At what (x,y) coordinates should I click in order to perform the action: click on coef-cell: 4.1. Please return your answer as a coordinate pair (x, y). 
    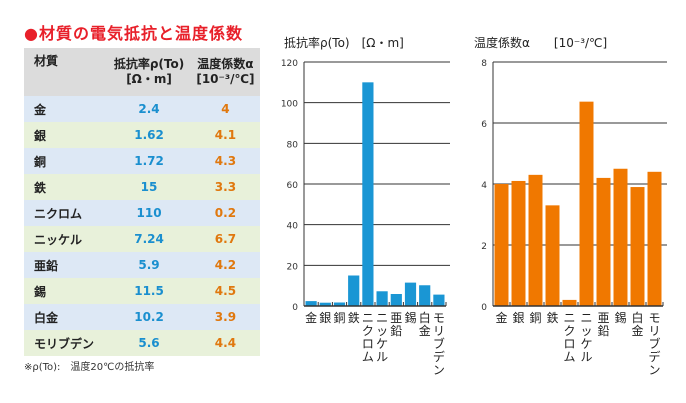
    Looking at the image, I should click on (225, 135).